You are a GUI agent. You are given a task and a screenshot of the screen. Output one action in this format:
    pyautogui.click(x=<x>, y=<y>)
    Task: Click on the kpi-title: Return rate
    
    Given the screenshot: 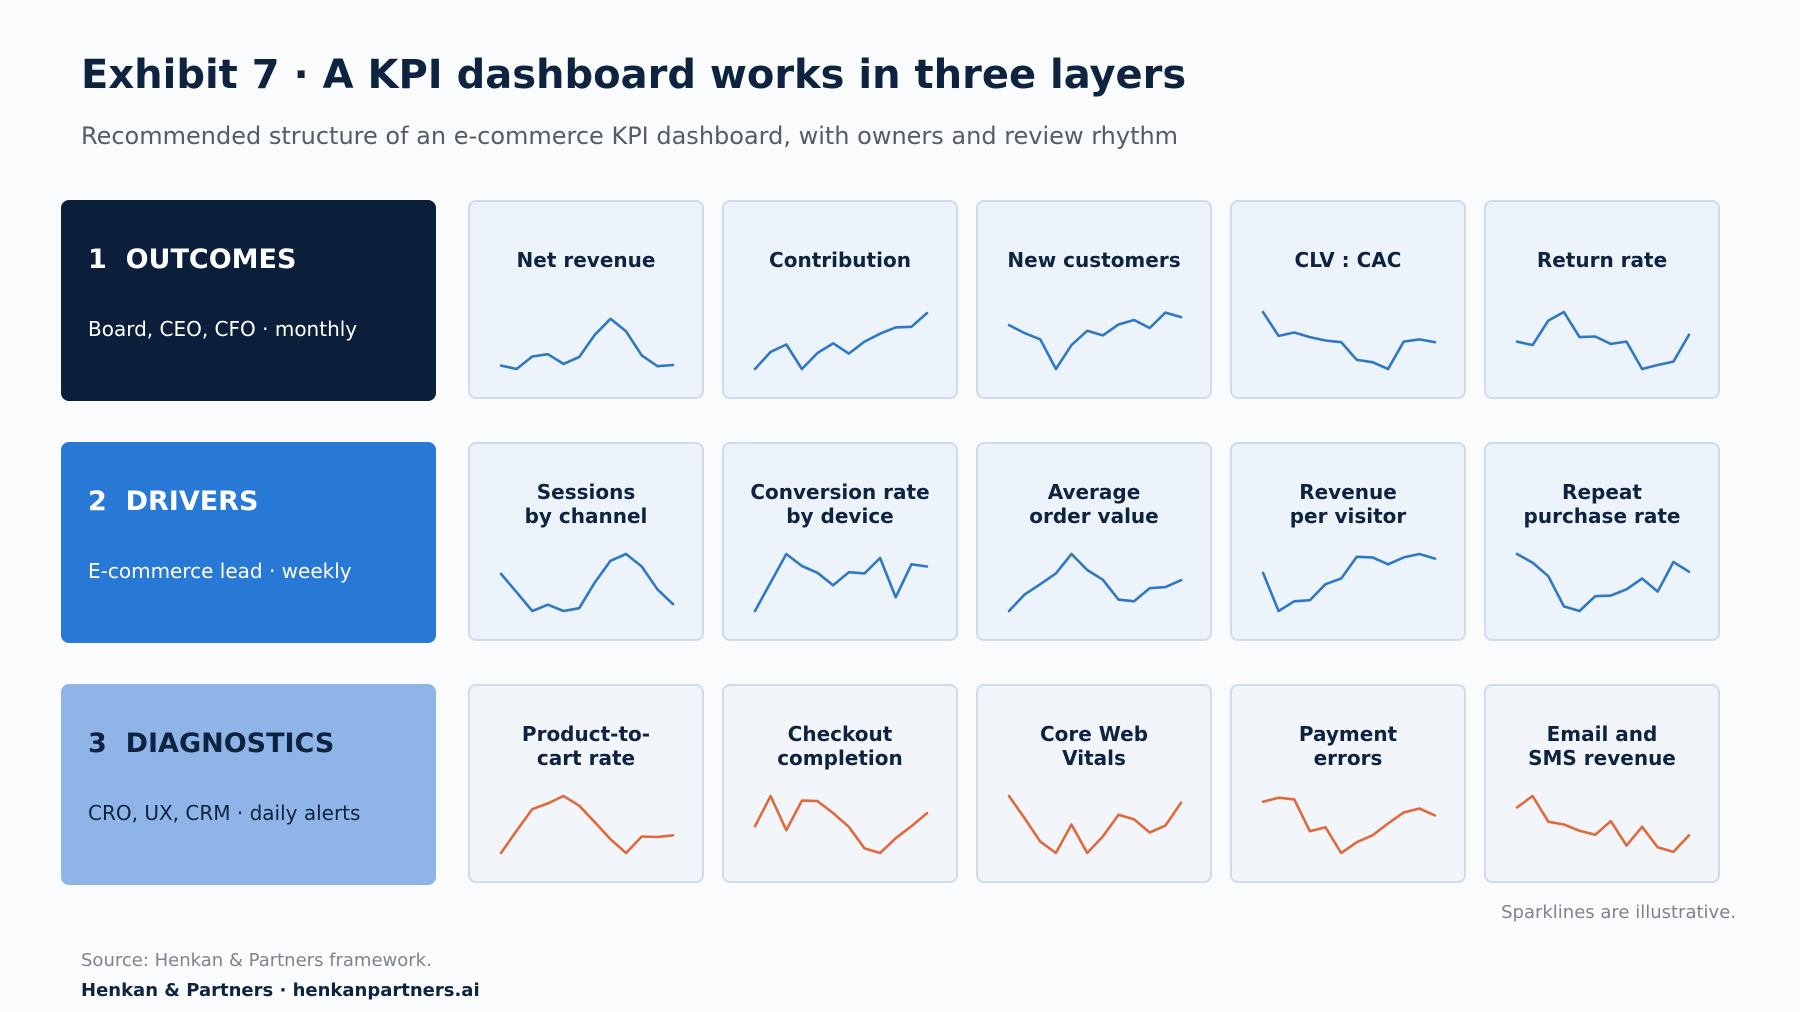 What is the action you would take?
    pyautogui.click(x=1602, y=260)
    